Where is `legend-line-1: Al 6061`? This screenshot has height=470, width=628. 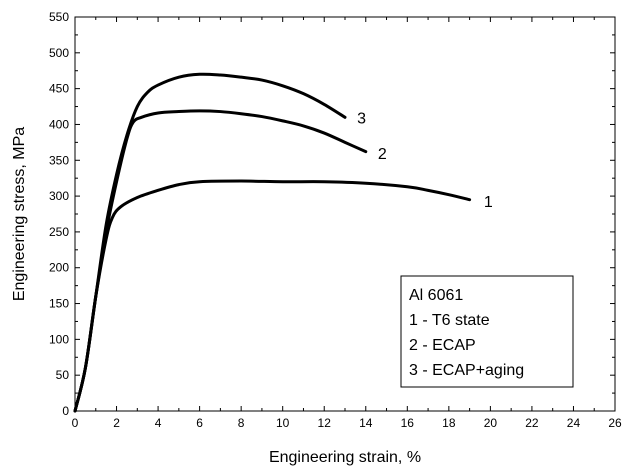
legend-line-1: Al 6061 is located at coordinates (436, 295).